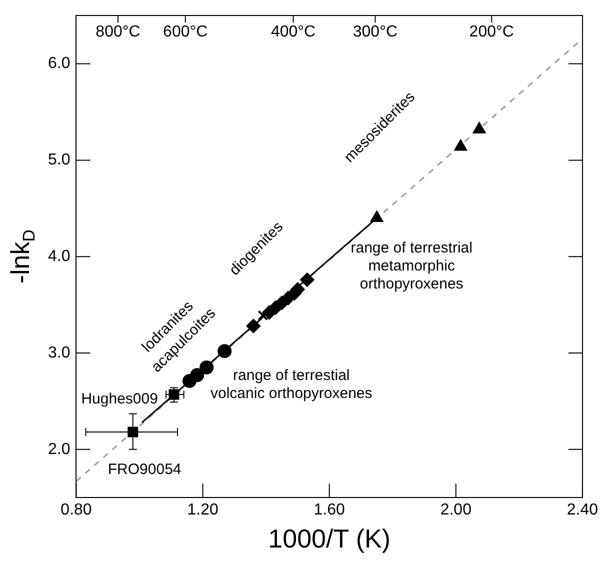 The image size is (601, 562). What do you see at coordinates (59, 353) in the screenshot?
I see `y-tick-label: 3.0` at bounding box center [59, 353].